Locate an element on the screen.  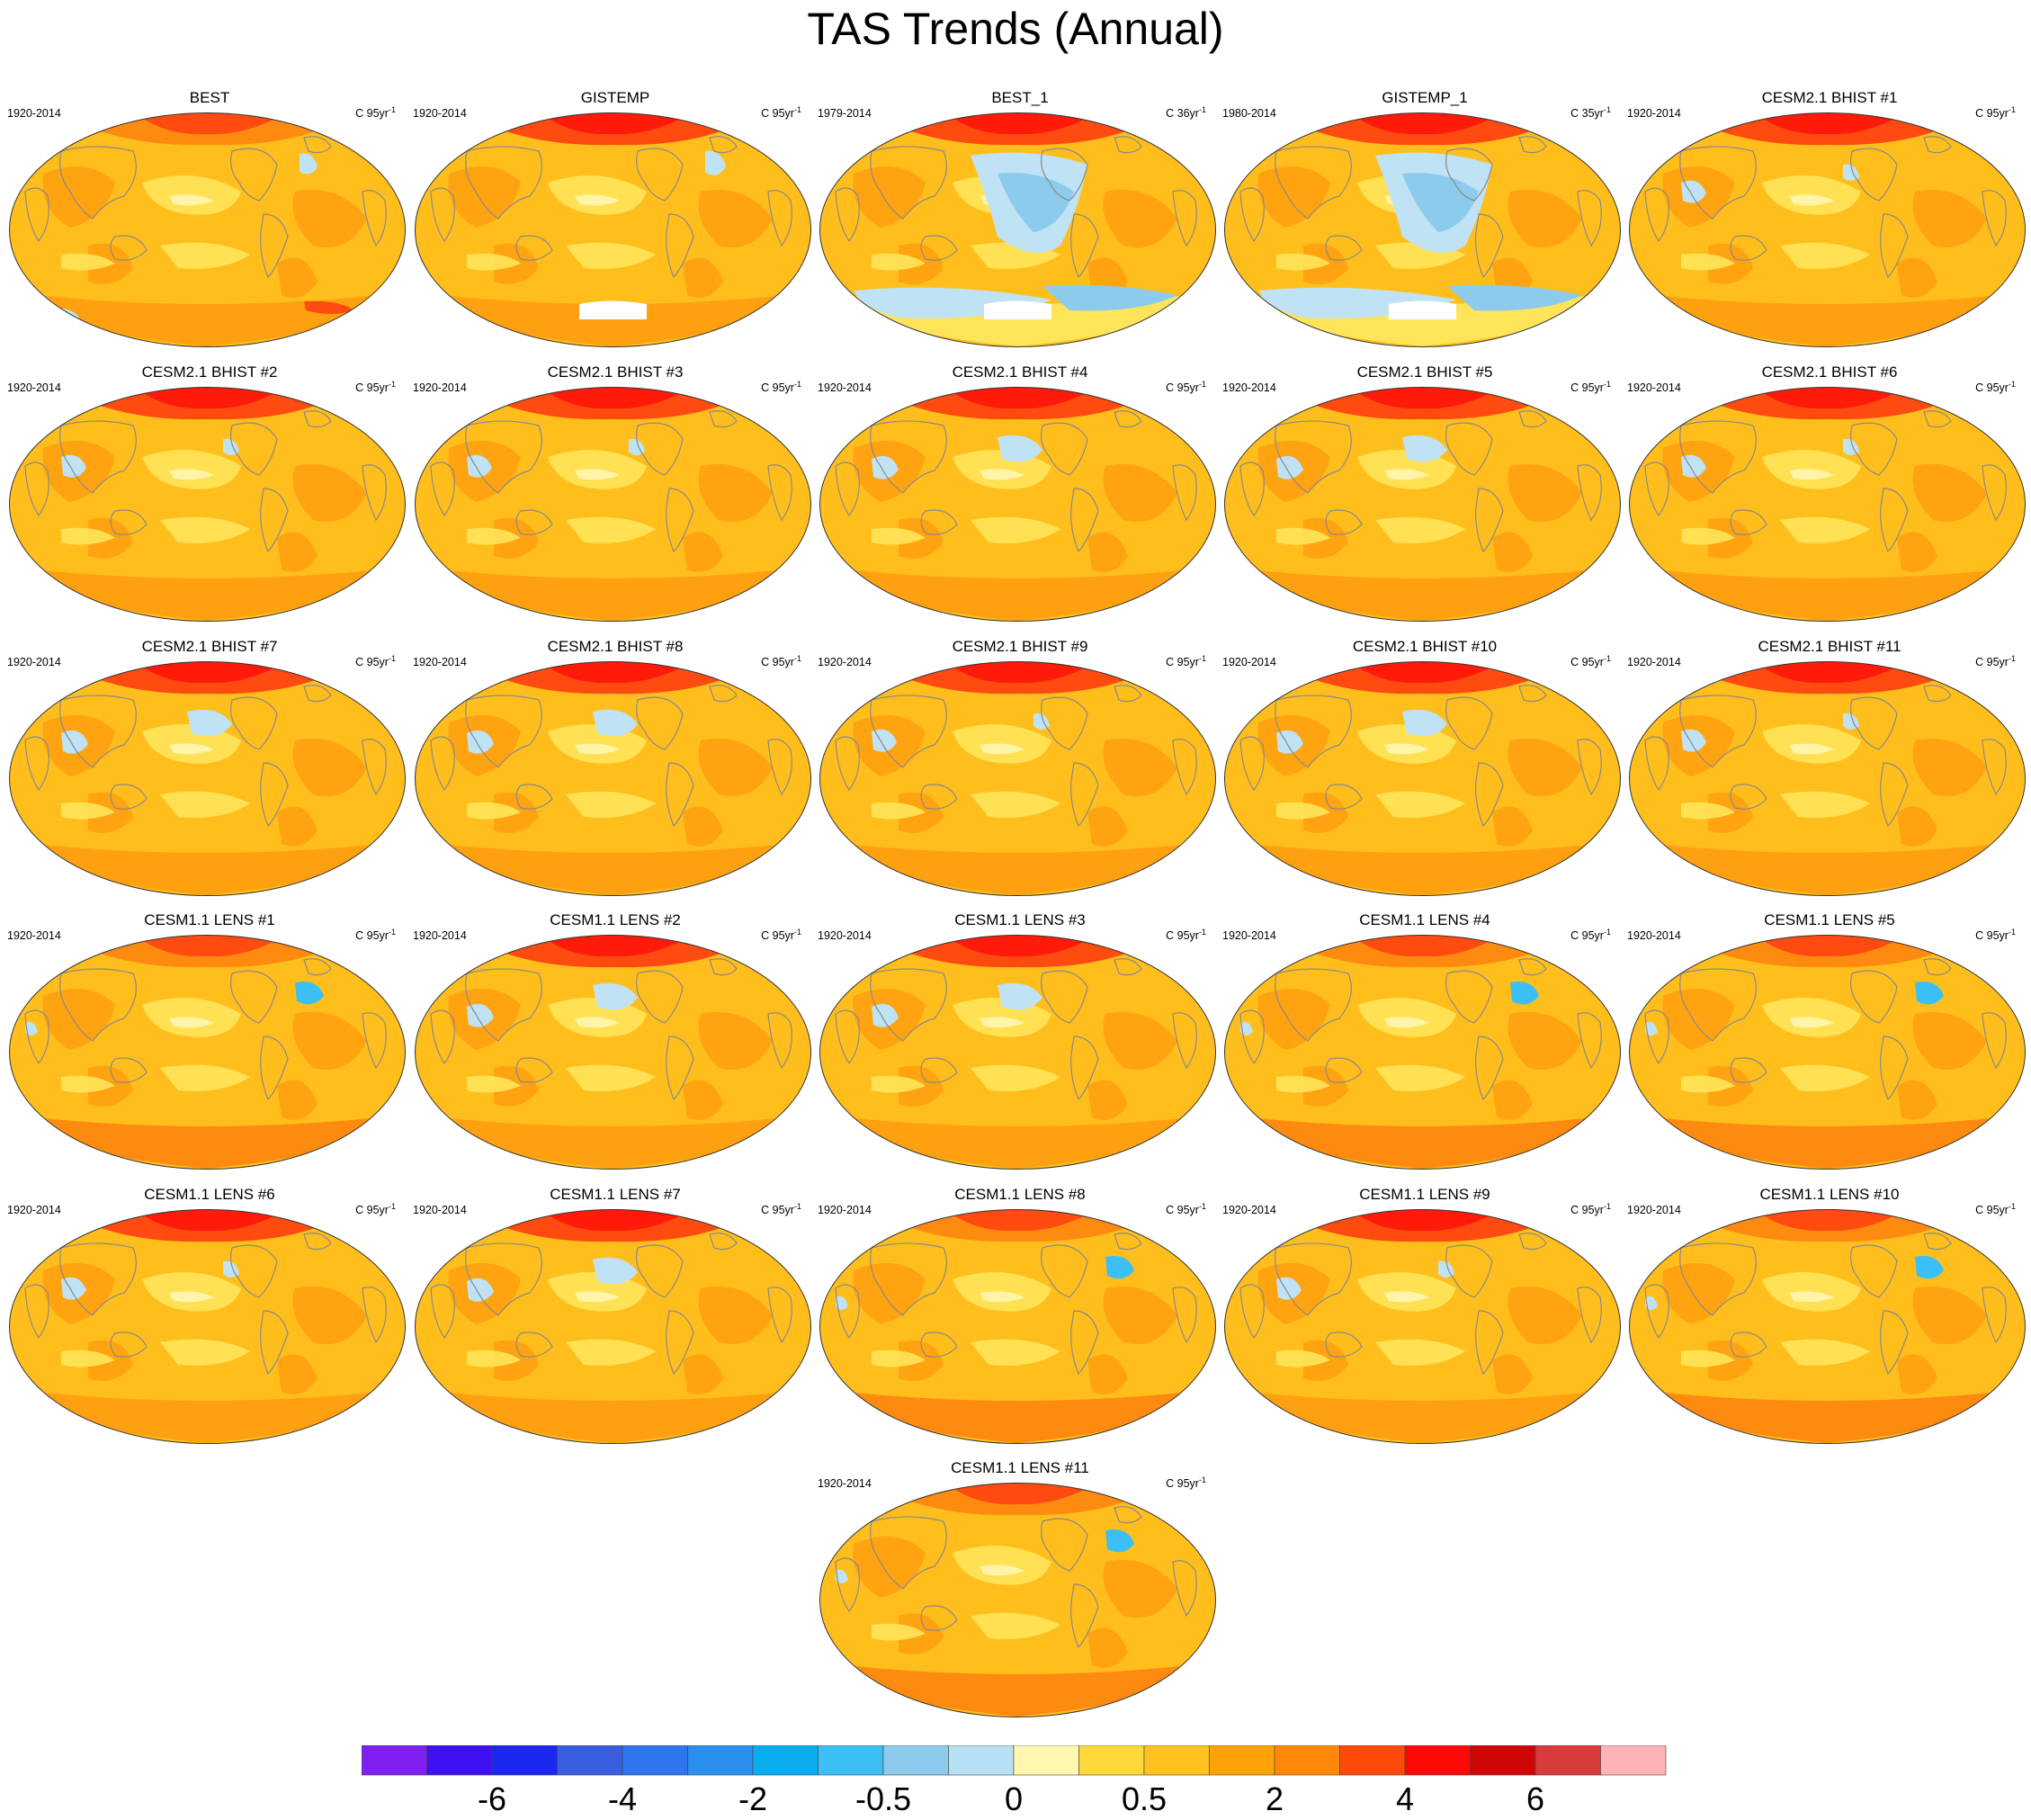
panel-title: GISTEMP_1 is located at coordinates (1425, 97).